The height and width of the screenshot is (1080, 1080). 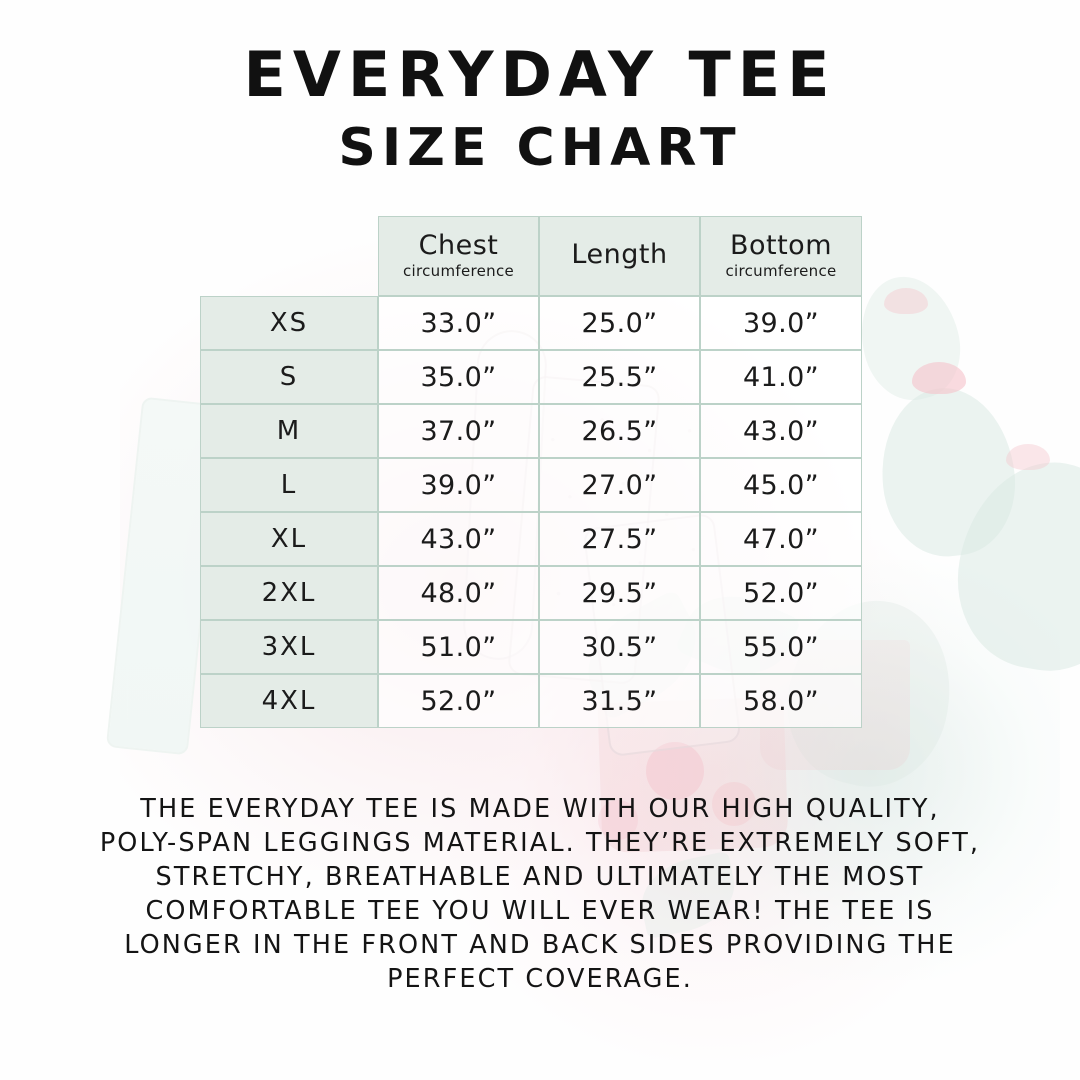 I want to click on description-line: PERFECT COVERAGE., so click(x=540, y=979).